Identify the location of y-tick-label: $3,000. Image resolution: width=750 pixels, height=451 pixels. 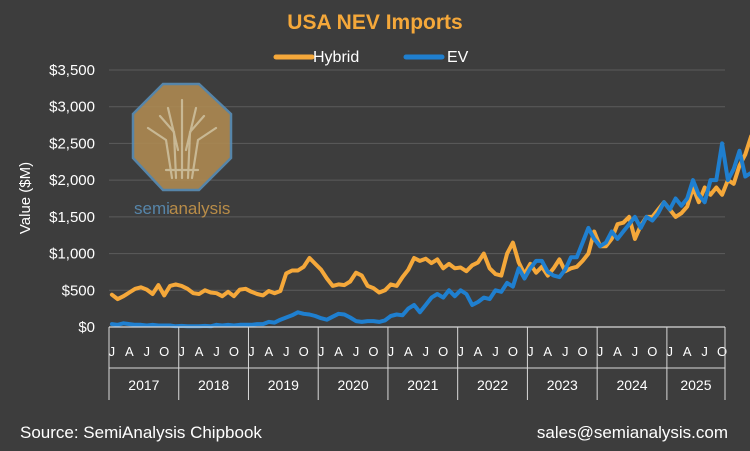
(72, 107).